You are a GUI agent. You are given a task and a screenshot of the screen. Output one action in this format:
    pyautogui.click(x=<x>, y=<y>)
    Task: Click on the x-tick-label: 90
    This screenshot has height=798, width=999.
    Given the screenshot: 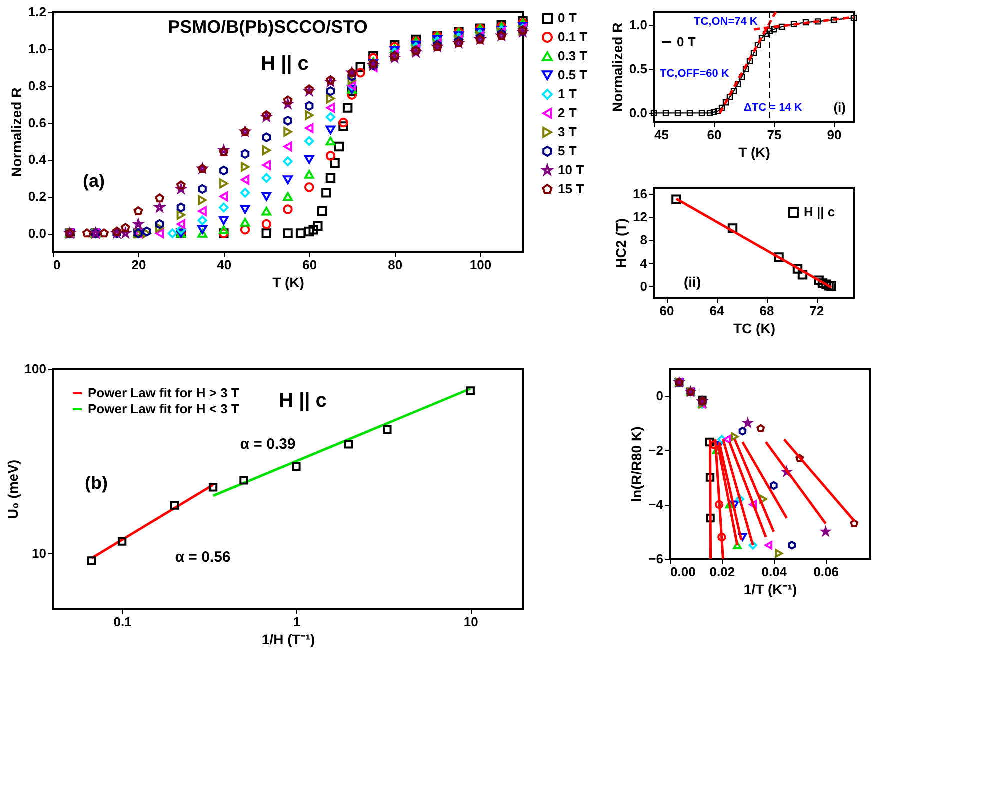 What is the action you would take?
    pyautogui.click(x=834, y=135)
    